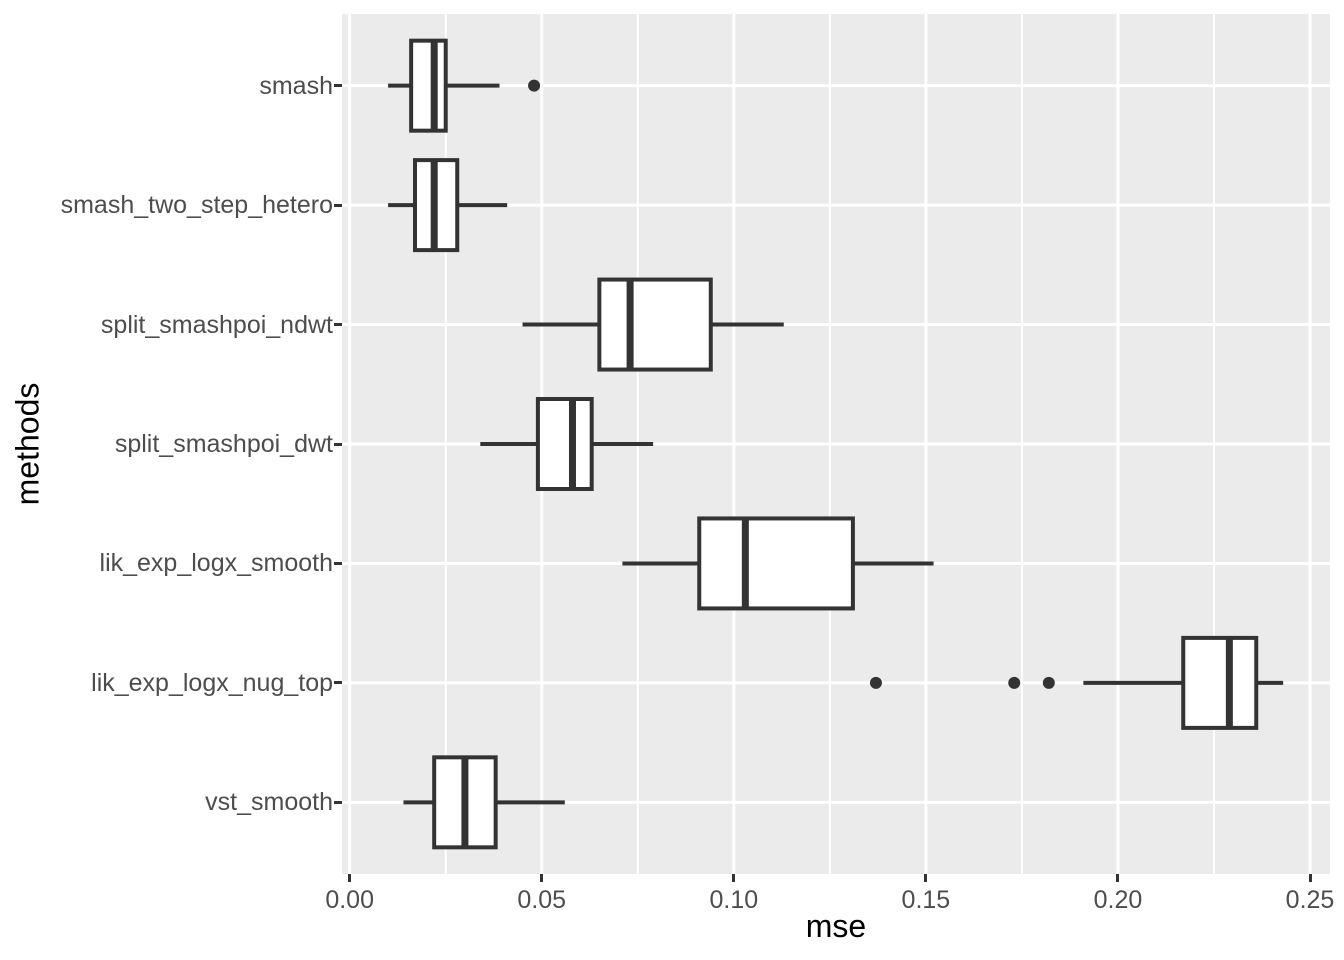  What do you see at coordinates (216, 563) in the screenshot?
I see `y-tick-label: lik_exp_logx_smooth` at bounding box center [216, 563].